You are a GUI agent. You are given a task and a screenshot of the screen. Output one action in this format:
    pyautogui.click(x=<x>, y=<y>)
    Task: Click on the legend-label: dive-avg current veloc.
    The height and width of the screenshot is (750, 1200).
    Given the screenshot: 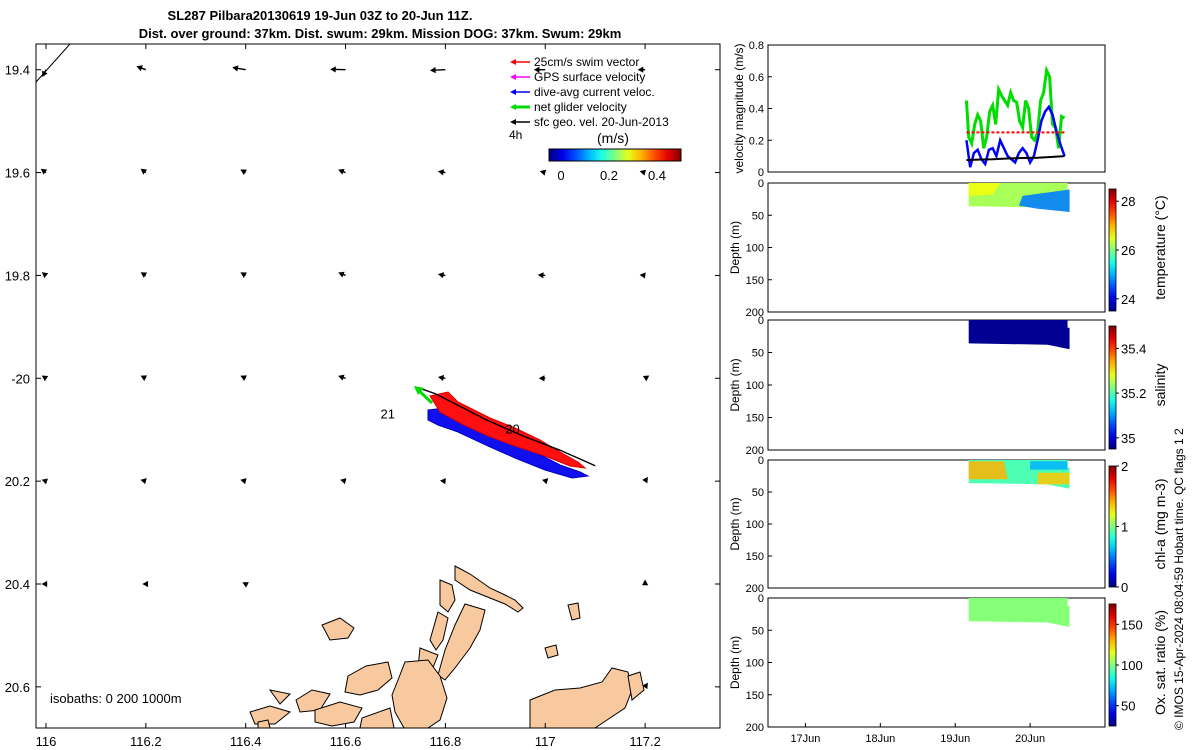 What is the action you would take?
    pyautogui.click(x=594, y=92)
    